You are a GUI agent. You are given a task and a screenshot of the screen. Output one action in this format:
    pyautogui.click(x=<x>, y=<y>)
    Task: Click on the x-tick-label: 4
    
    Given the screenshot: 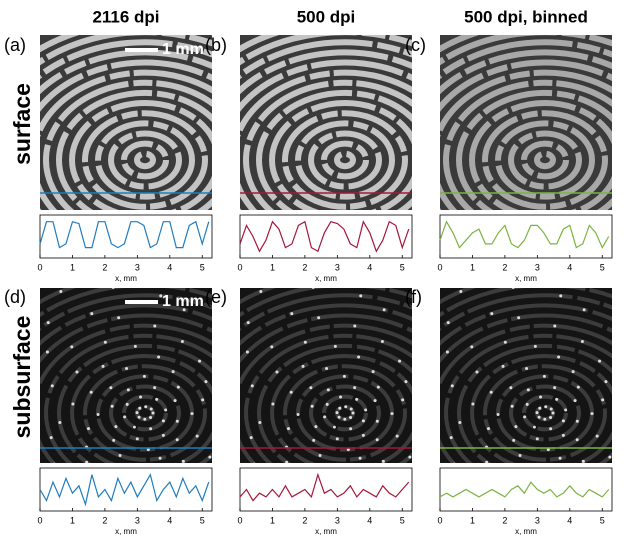 What is the action you would take?
    pyautogui.click(x=369, y=267)
    